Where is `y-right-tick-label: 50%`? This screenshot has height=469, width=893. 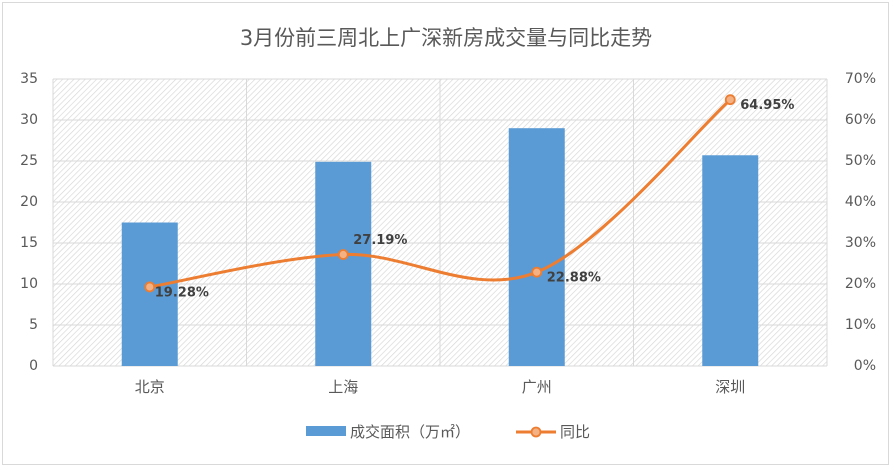 y-right-tick-label: 50% is located at coordinates (860, 161).